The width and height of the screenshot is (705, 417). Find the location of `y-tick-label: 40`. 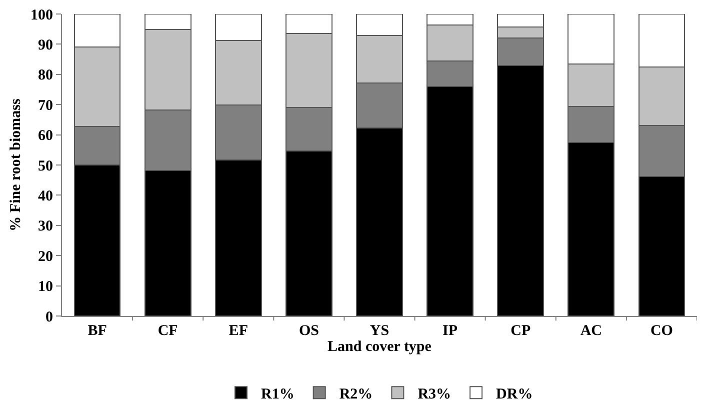

y-tick-label: 40 is located at coordinates (45, 196).